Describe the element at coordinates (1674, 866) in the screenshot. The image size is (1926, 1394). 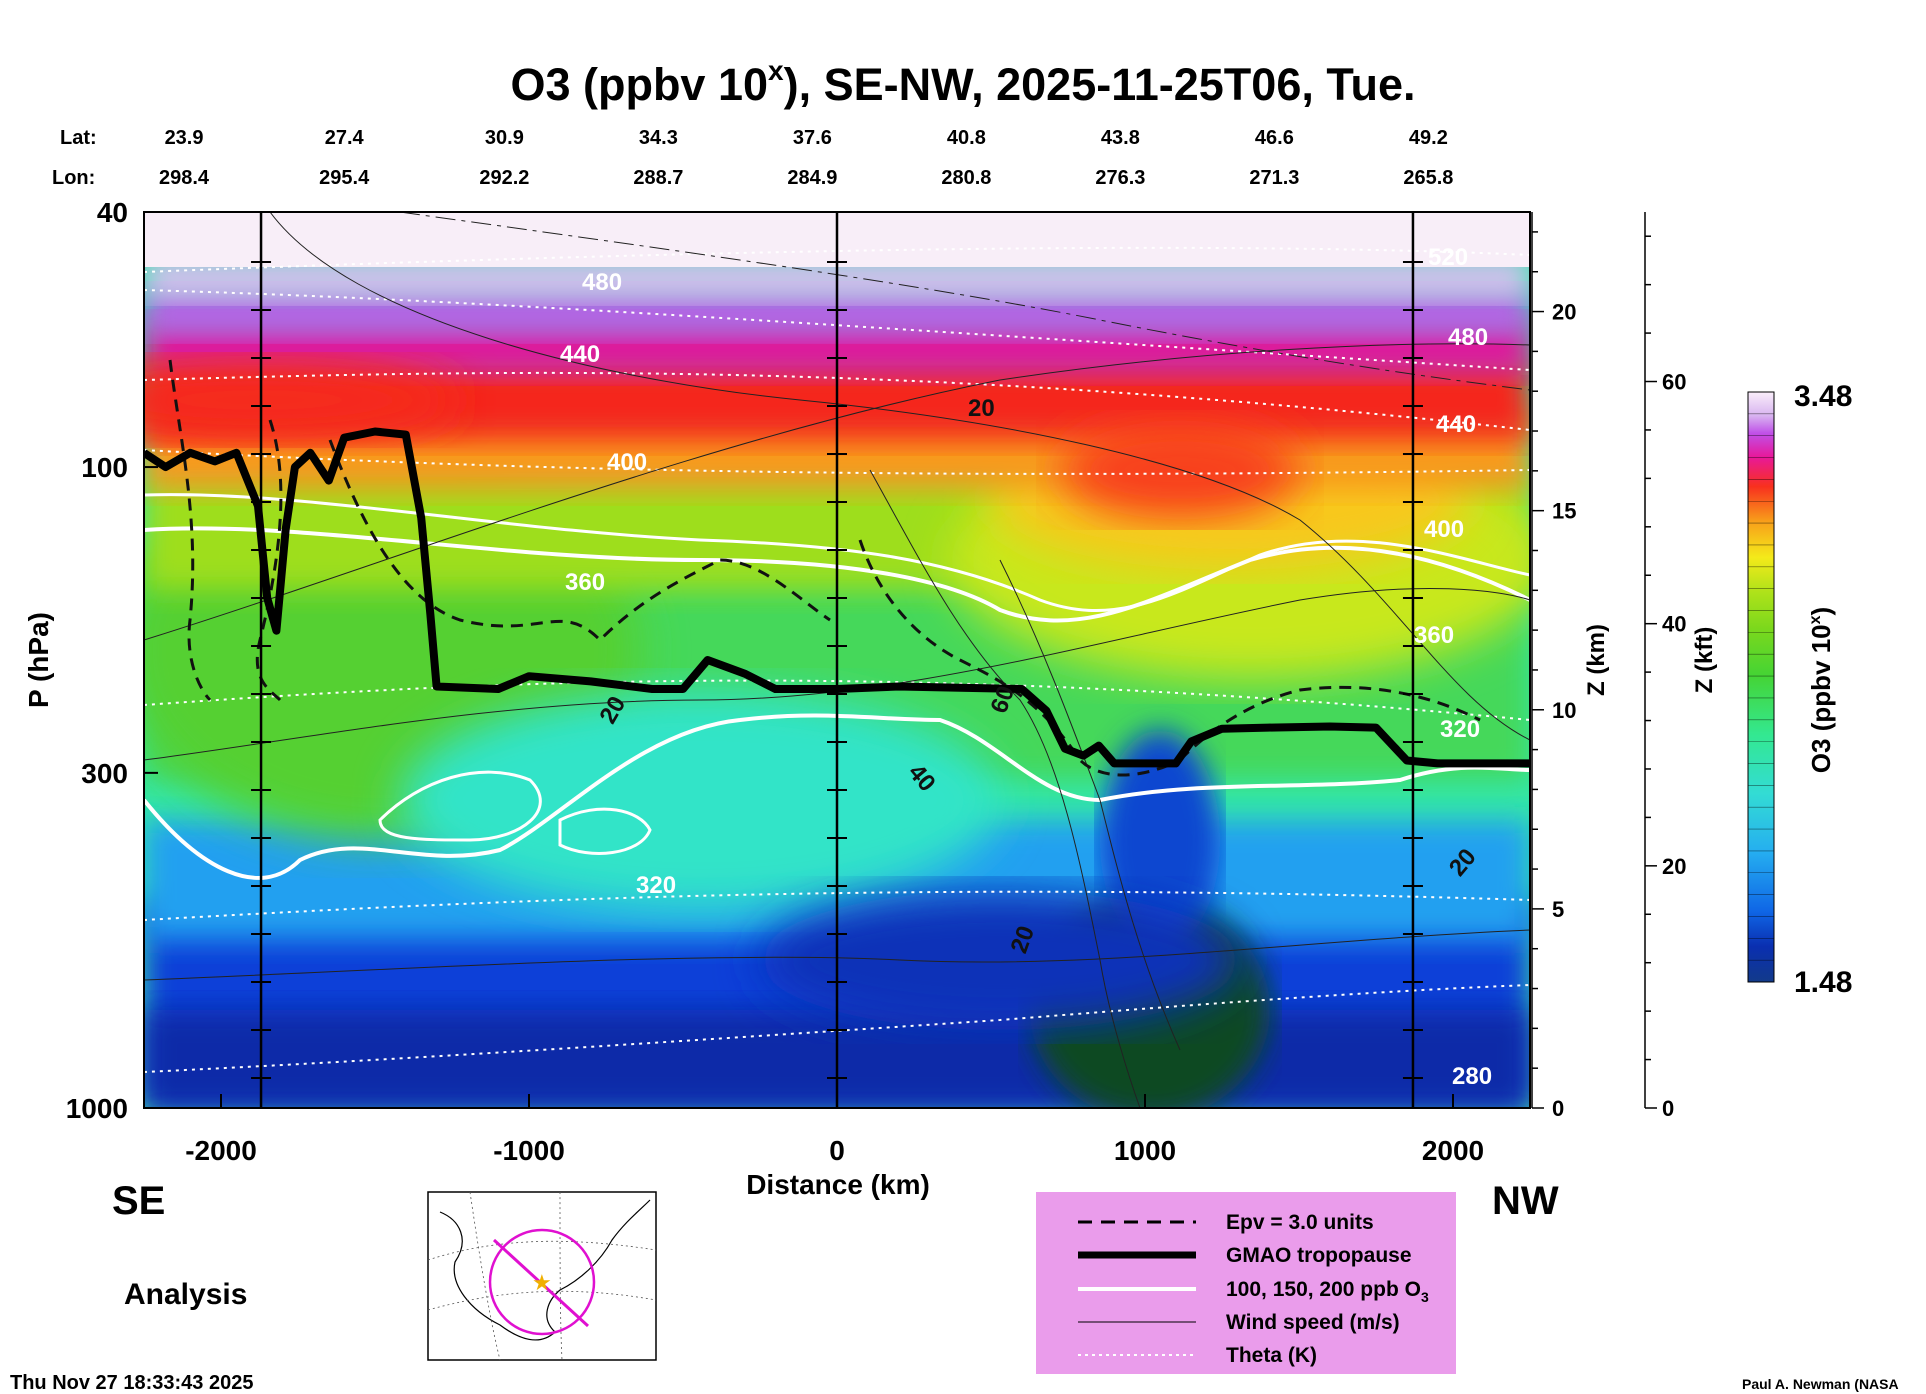
I see `z-kft-tick-label: 20` at that location.